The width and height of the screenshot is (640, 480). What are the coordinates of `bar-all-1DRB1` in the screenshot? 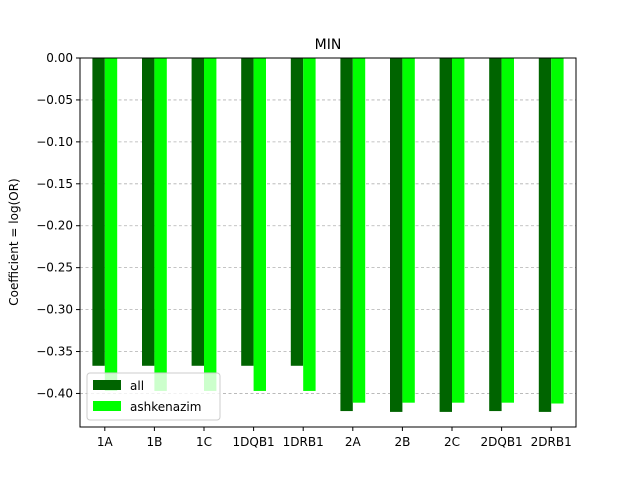 It's located at (297, 212).